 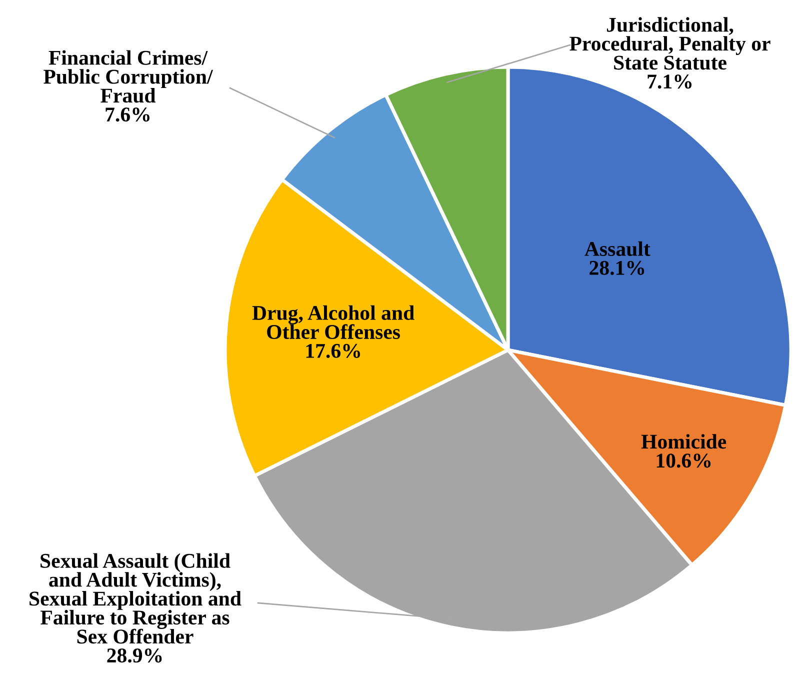 I want to click on data-label: 10.6%, so click(x=683, y=461).